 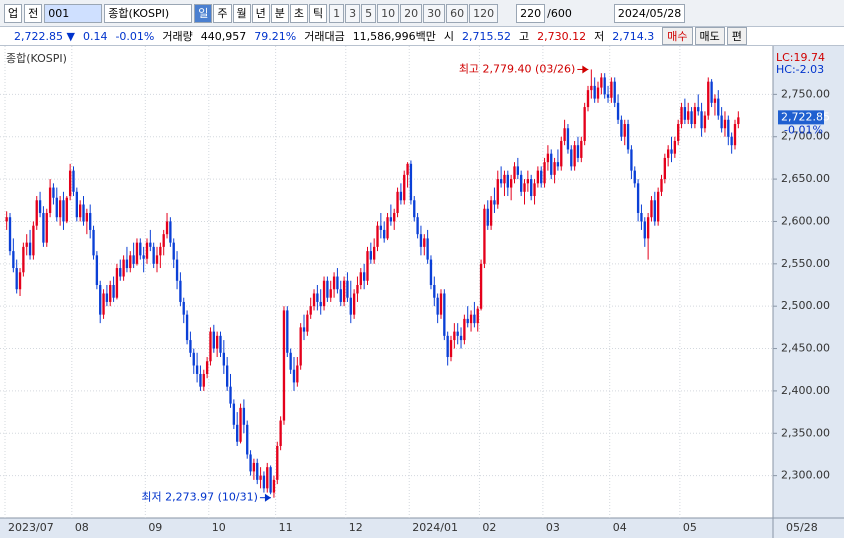 I want to click on action-button: 편, so click(x=736, y=36).